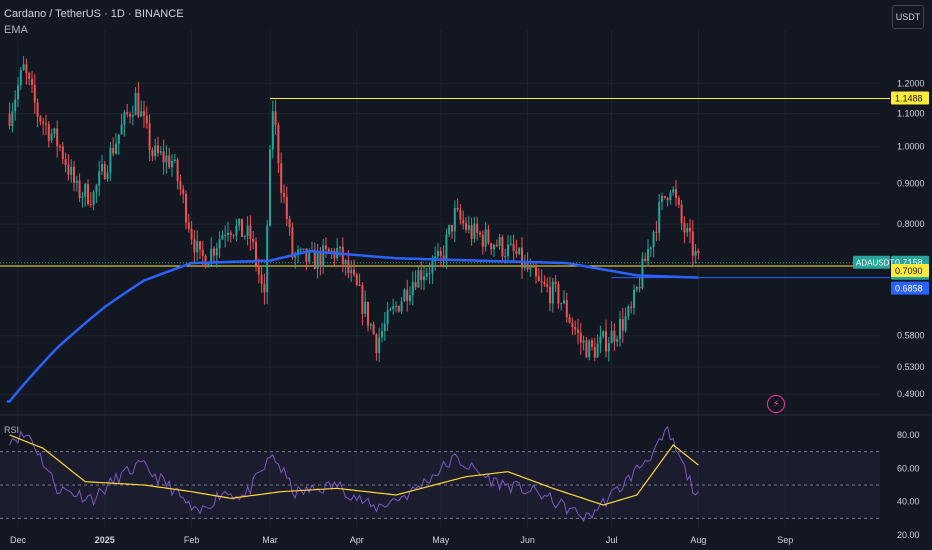 The width and height of the screenshot is (932, 550). Describe the element at coordinates (911, 394) in the screenshot. I see `price-tick-label: 0.4900` at that location.